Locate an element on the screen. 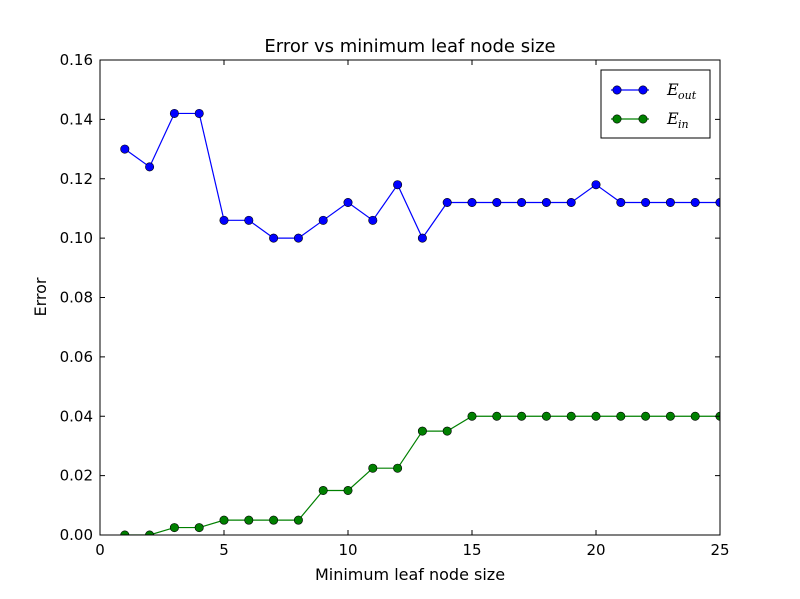  y-tick-label: 0.00 is located at coordinates (76, 535).